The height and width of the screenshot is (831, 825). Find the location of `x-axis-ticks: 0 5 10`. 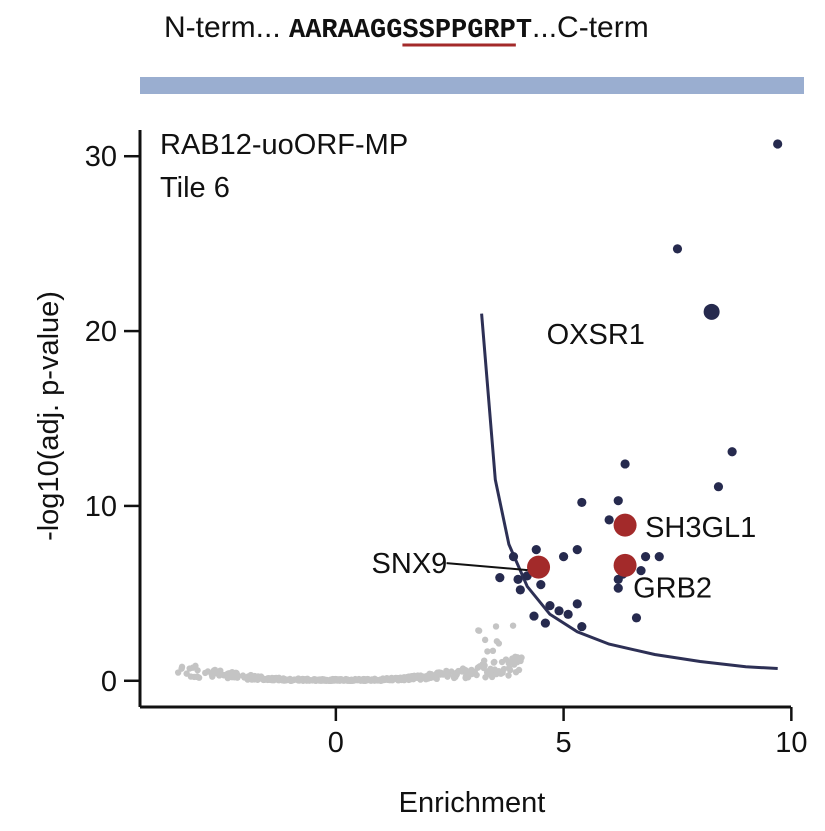

x-axis-ticks: 0 5 10 is located at coordinates (567, 733).